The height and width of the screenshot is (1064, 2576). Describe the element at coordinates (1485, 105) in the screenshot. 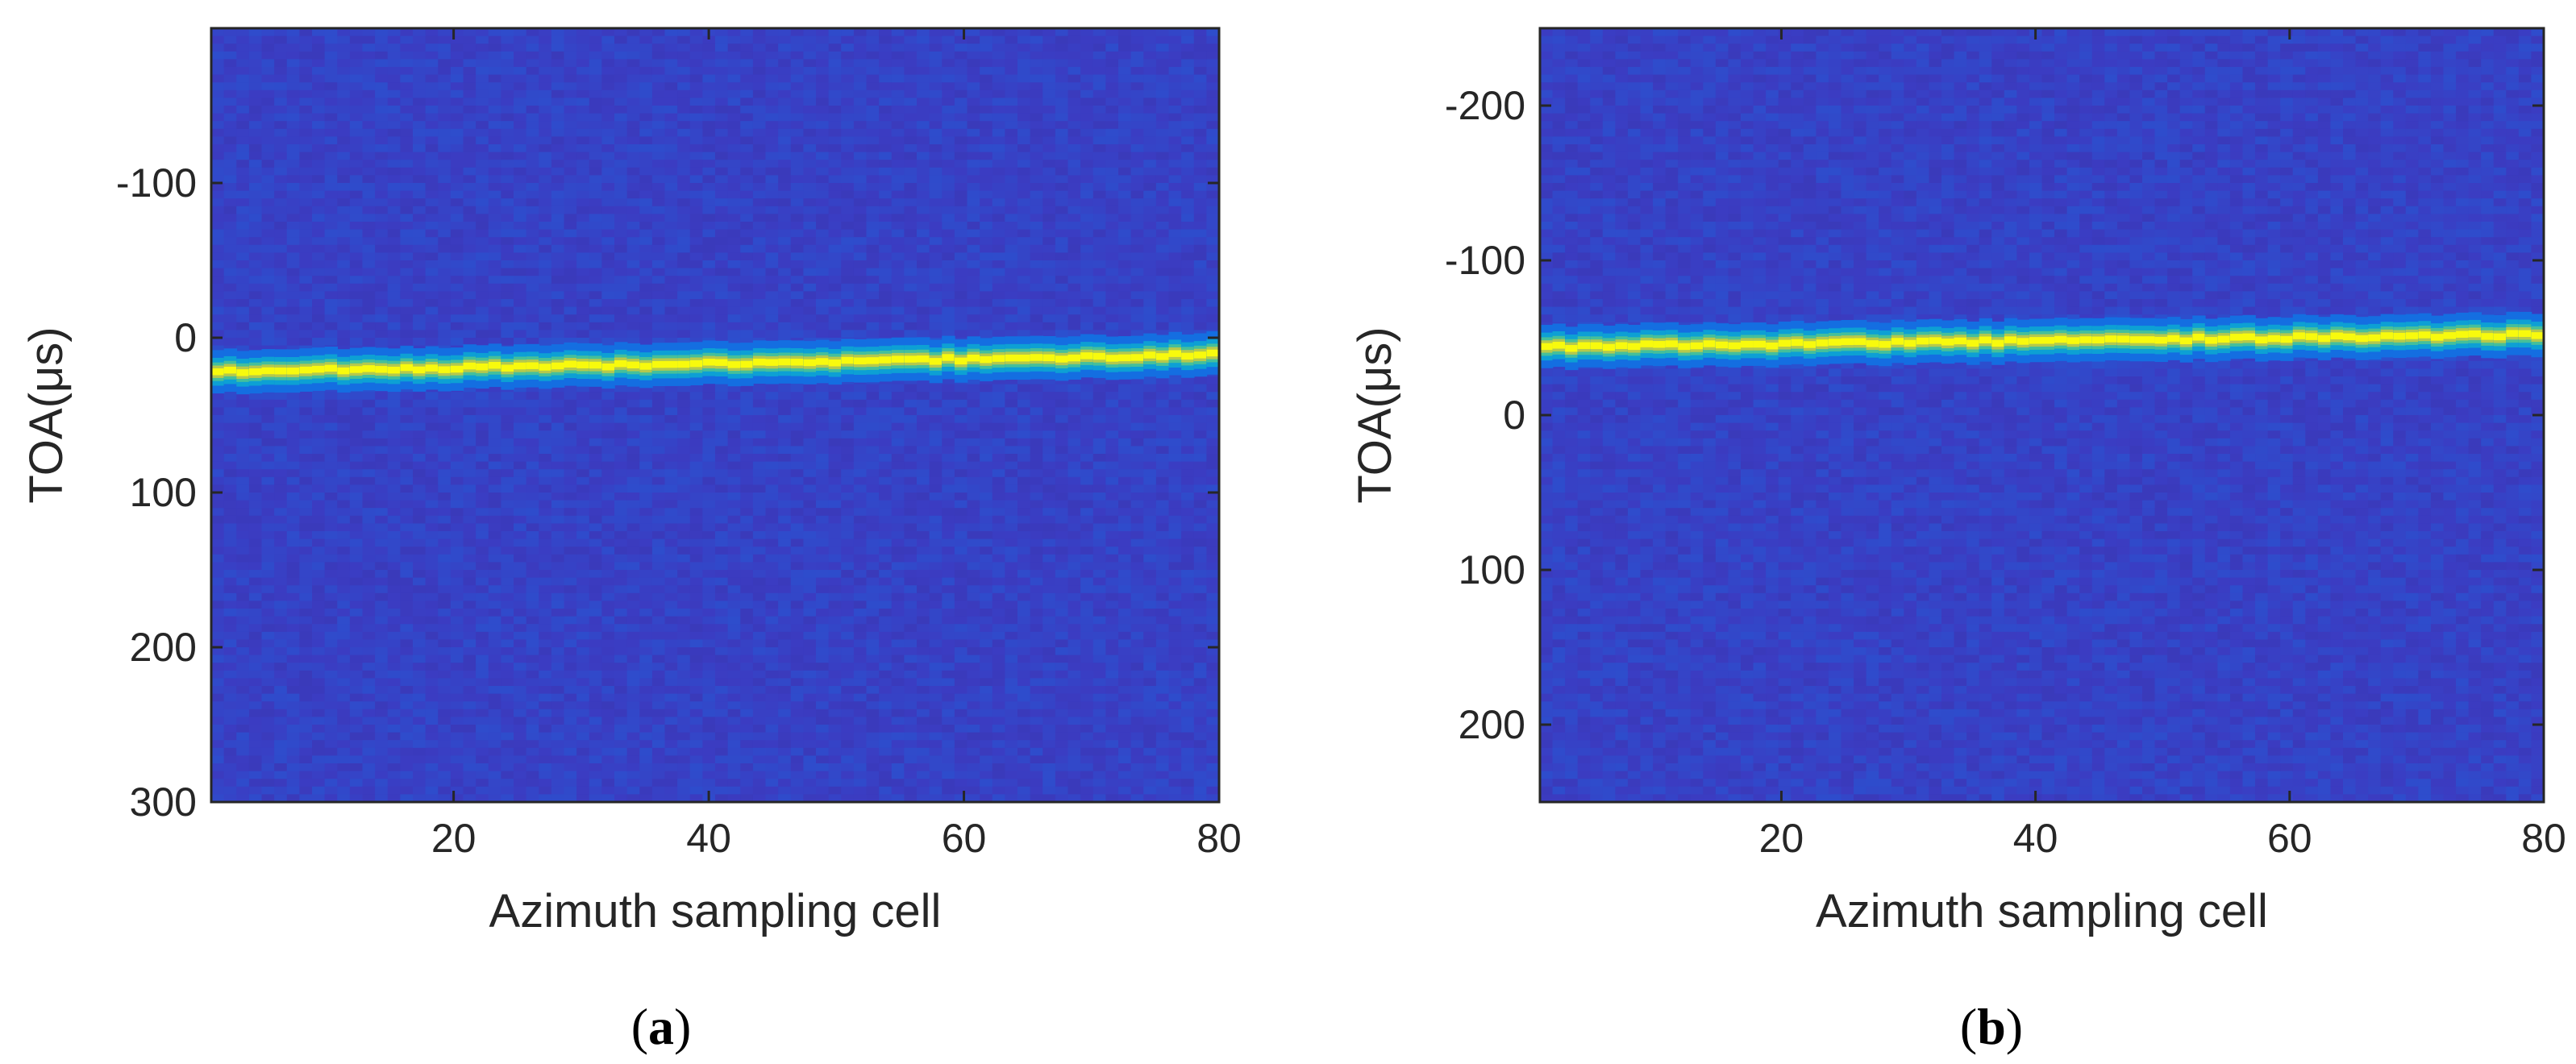

I see `y-tick-label: -200` at that location.